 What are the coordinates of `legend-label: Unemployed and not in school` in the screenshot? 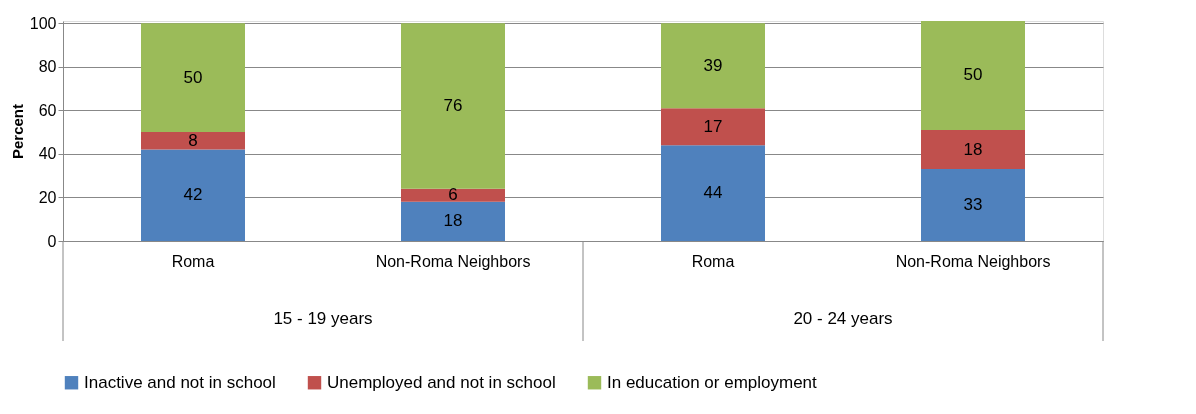 It's located at (441, 382).